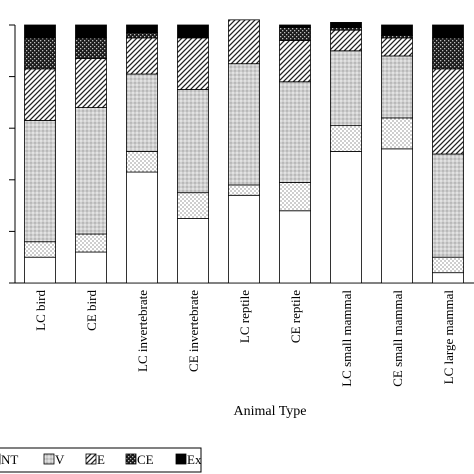  What do you see at coordinates (91, 310) in the screenshot?
I see `x-tick-label: CE bird` at bounding box center [91, 310].